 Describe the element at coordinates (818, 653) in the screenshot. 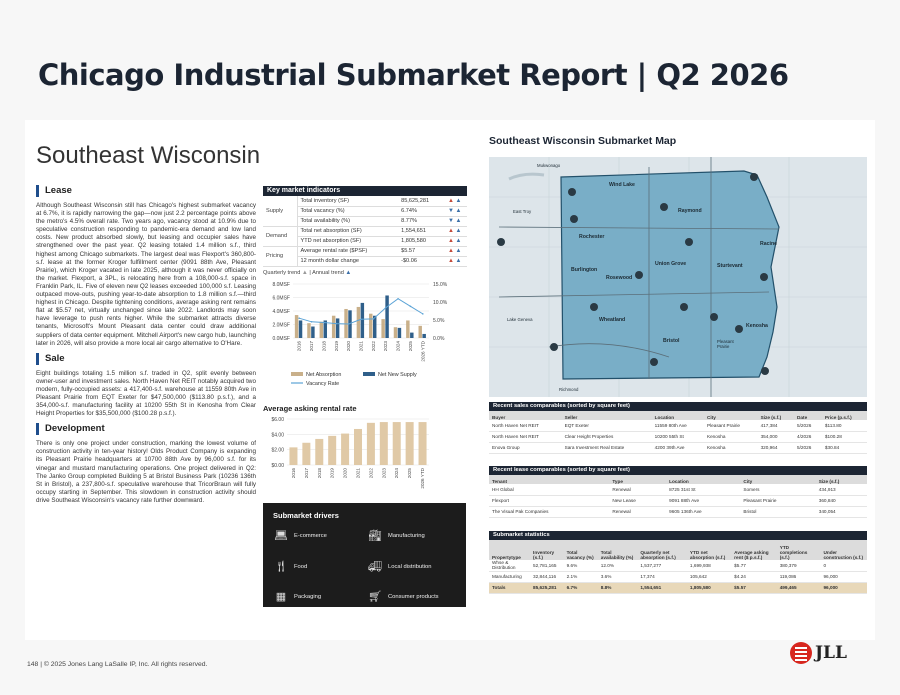

I see `jll-logo: JLL` at that location.